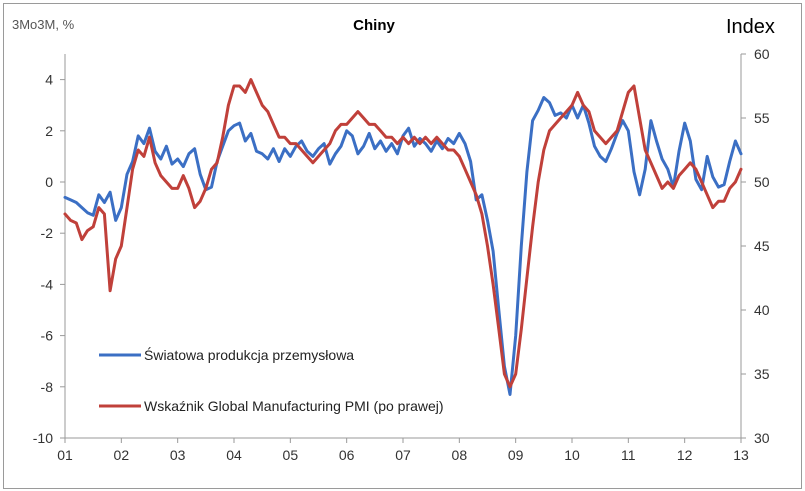  What do you see at coordinates (762, 438) in the screenshot?
I see `right-tick-label: 30` at bounding box center [762, 438].